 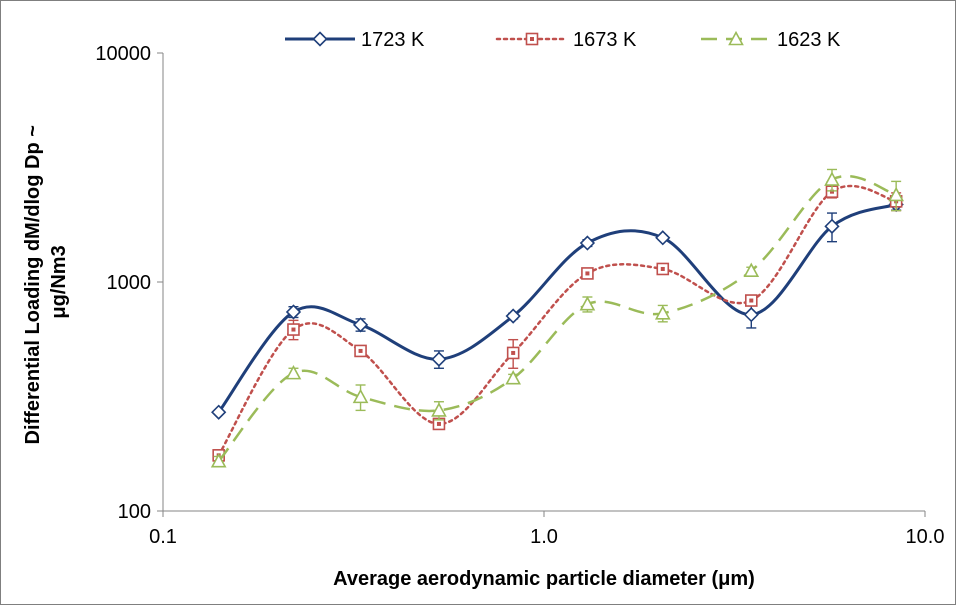 I want to click on x-tick-label: 1.0, so click(x=544, y=537).